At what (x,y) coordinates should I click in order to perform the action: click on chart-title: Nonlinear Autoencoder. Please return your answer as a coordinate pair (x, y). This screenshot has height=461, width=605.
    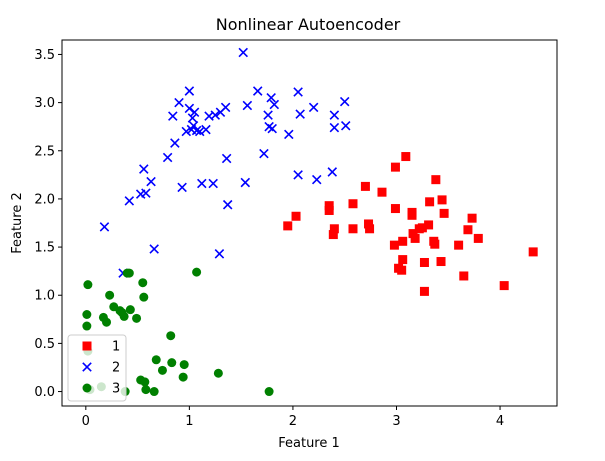
    Looking at the image, I should click on (308, 24).